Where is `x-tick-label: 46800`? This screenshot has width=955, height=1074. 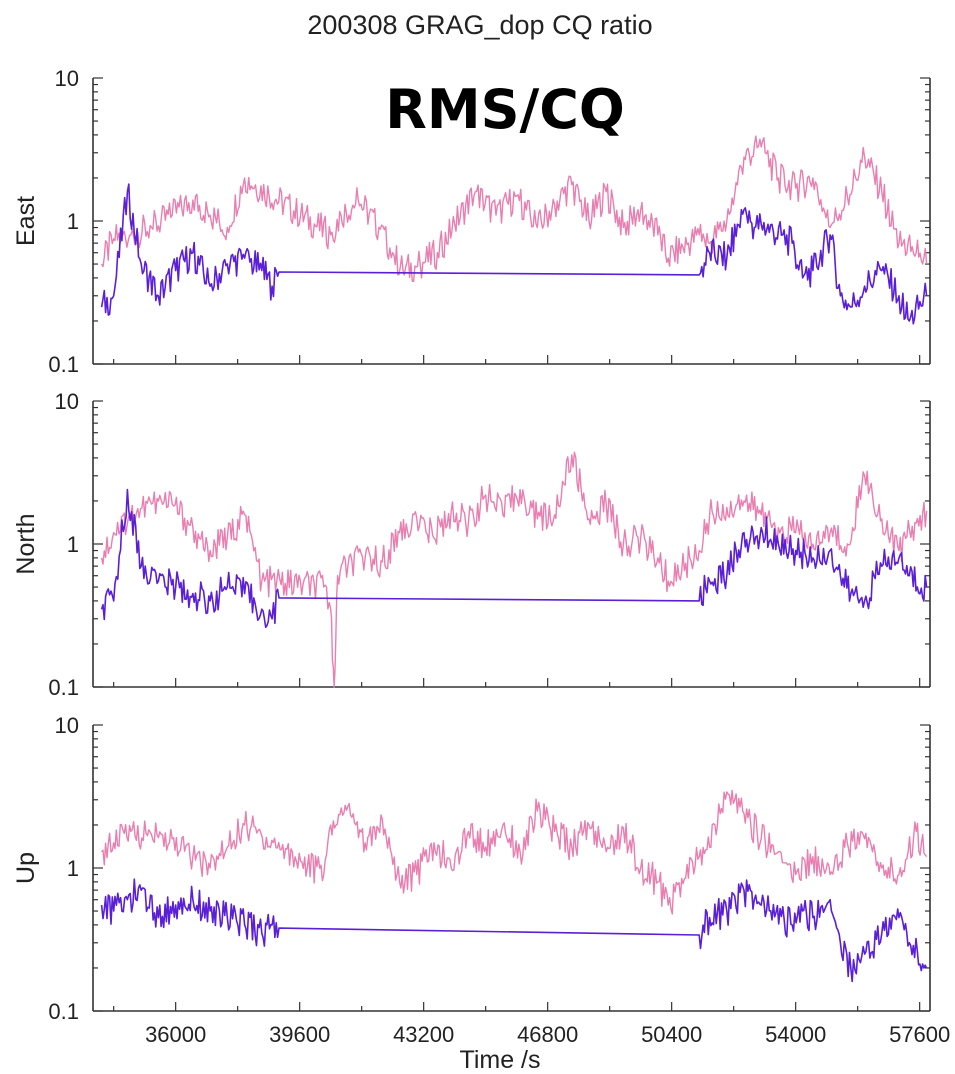
x-tick-label: 46800 is located at coordinates (547, 1034).